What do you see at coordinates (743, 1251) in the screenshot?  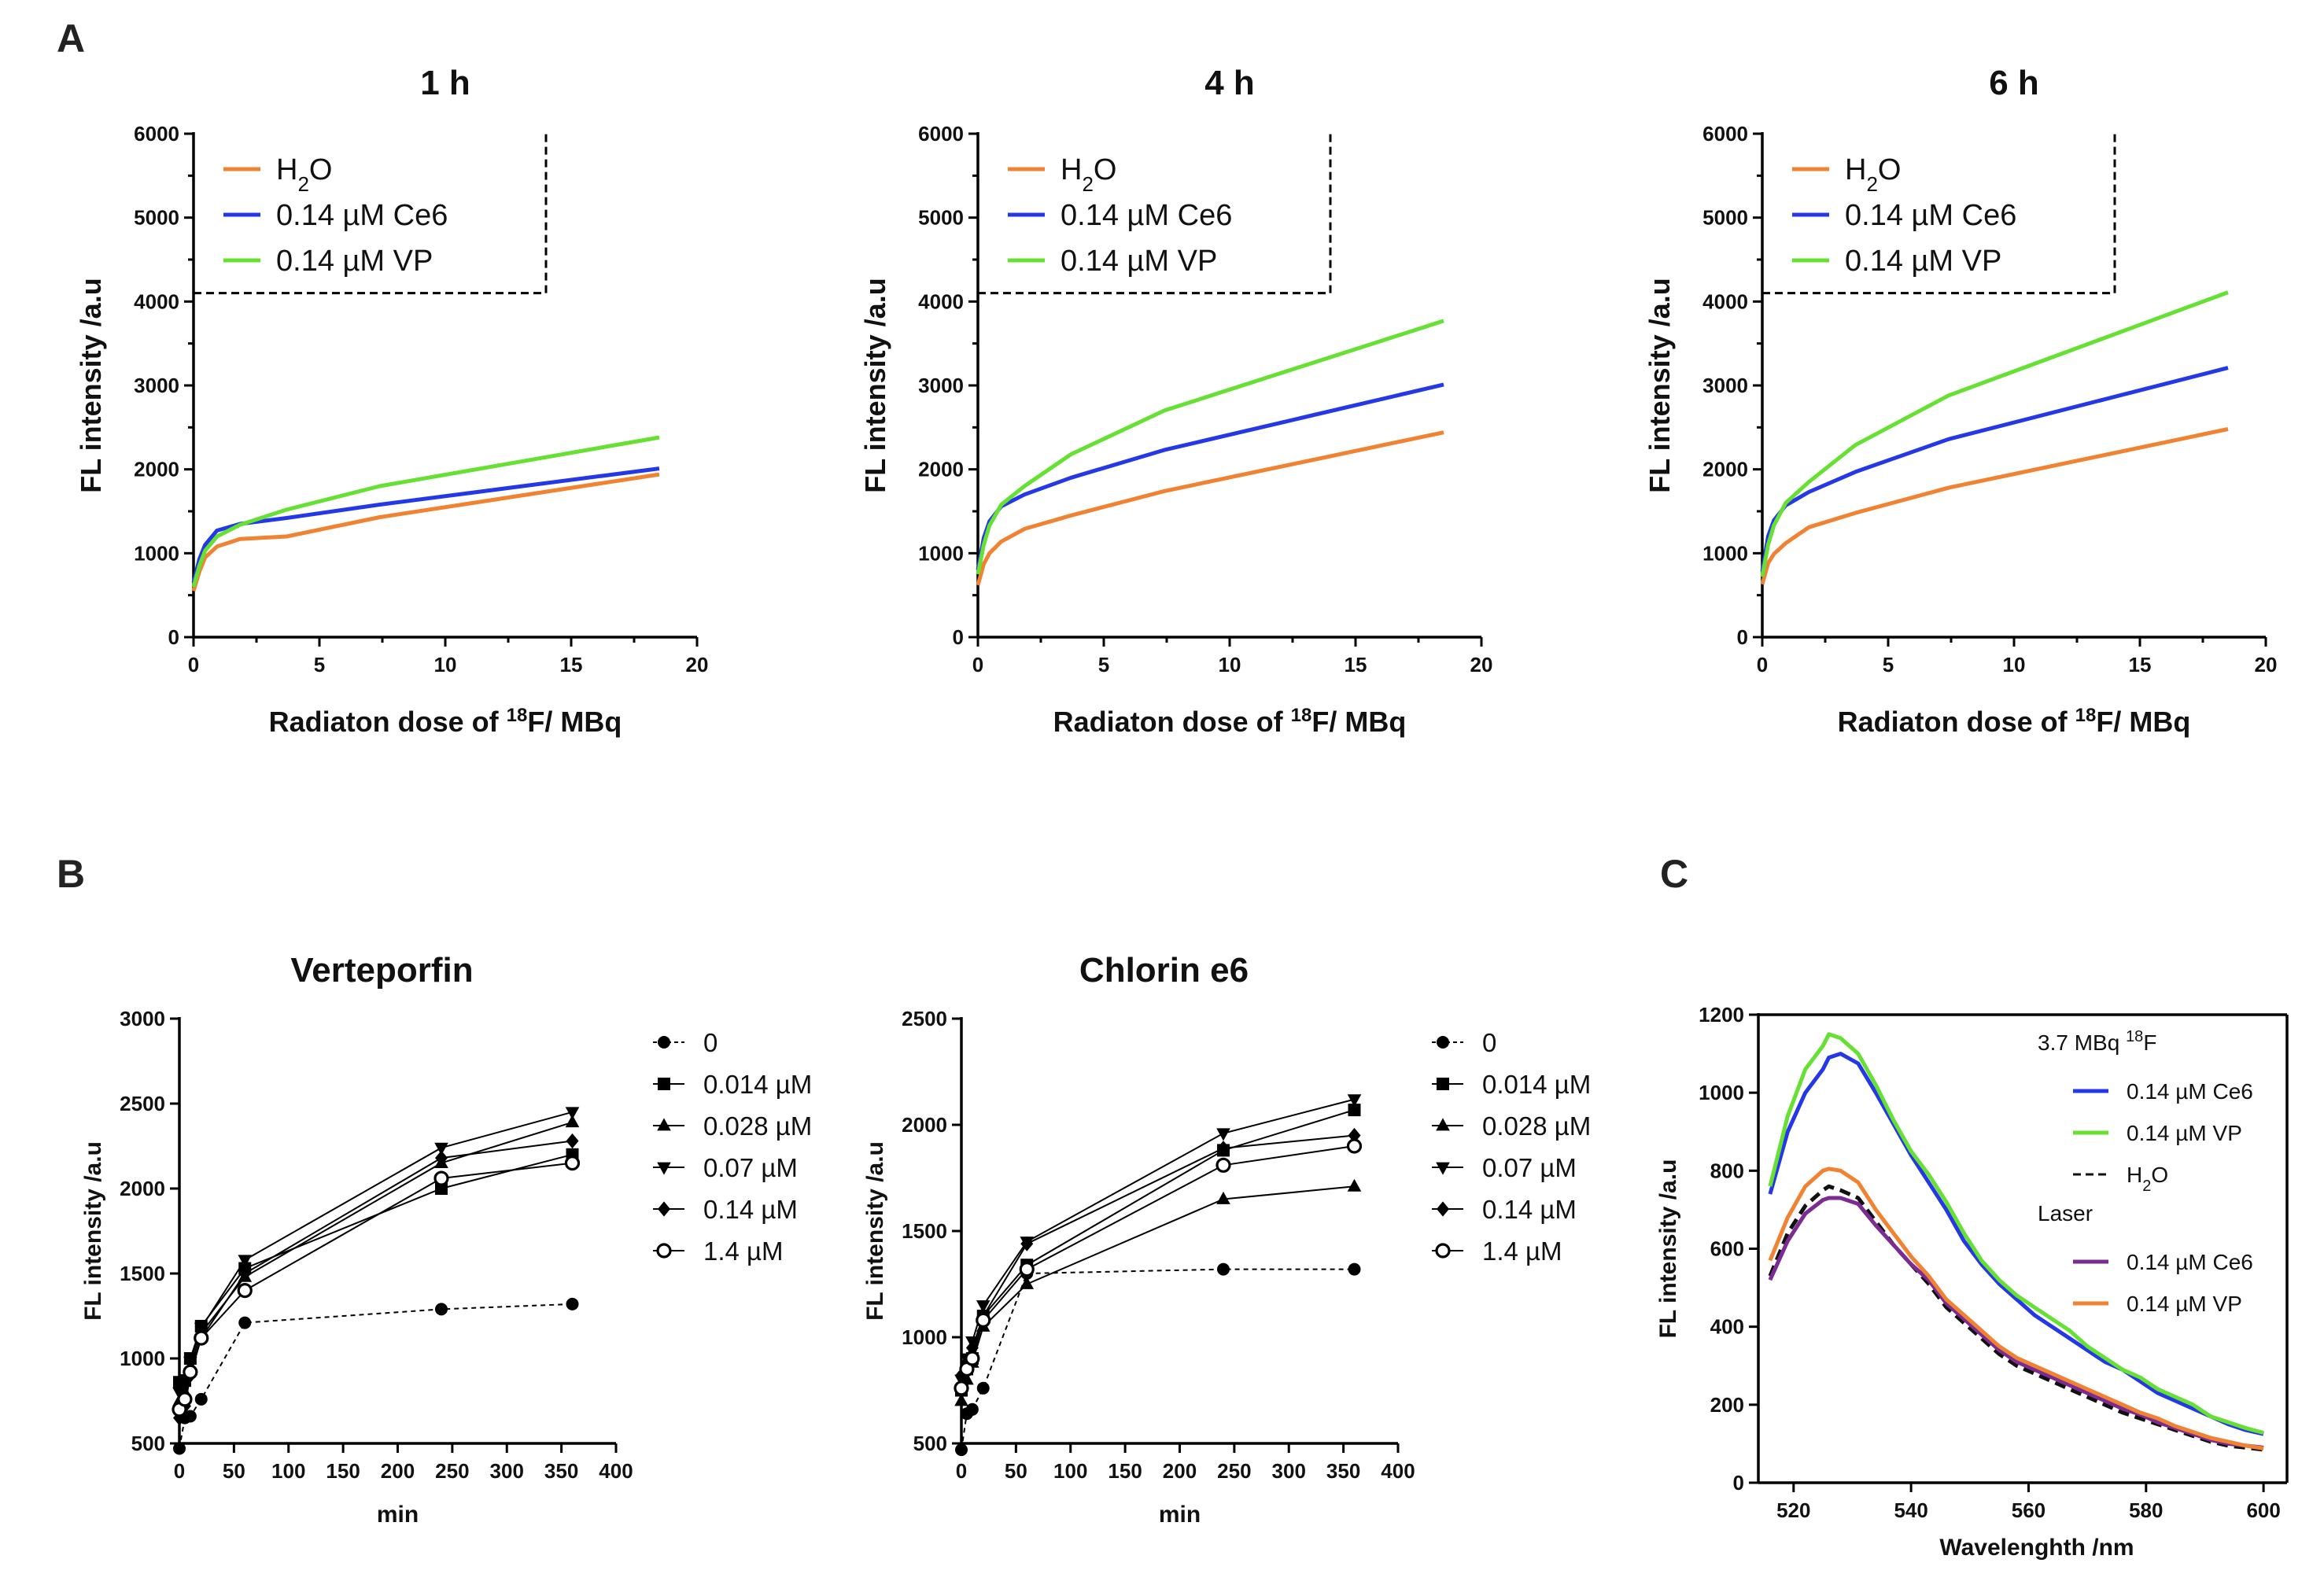 I see `legend-label: 1.4 µM` at bounding box center [743, 1251].